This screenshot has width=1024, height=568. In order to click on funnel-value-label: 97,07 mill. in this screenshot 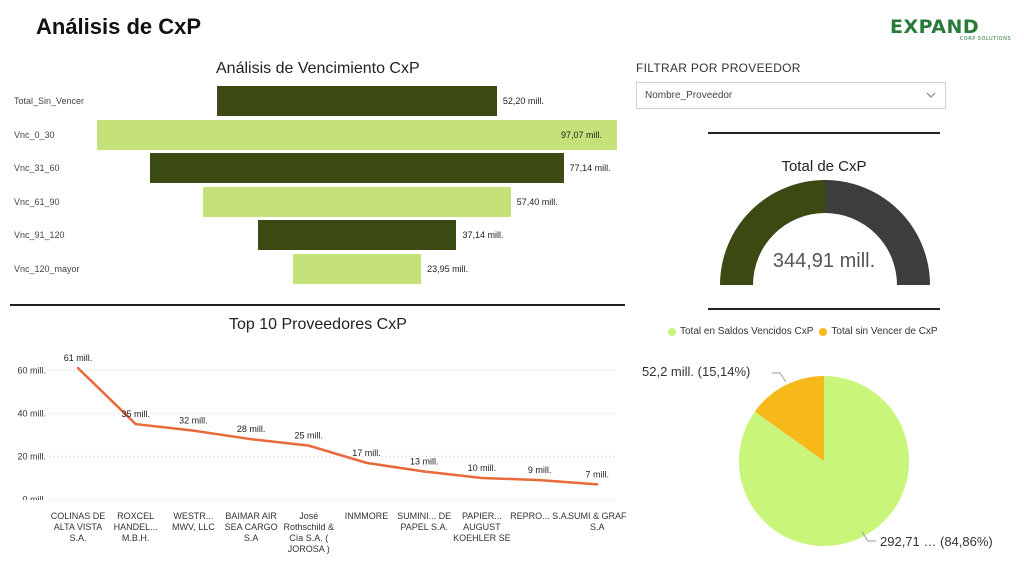, I will do `click(582, 134)`.